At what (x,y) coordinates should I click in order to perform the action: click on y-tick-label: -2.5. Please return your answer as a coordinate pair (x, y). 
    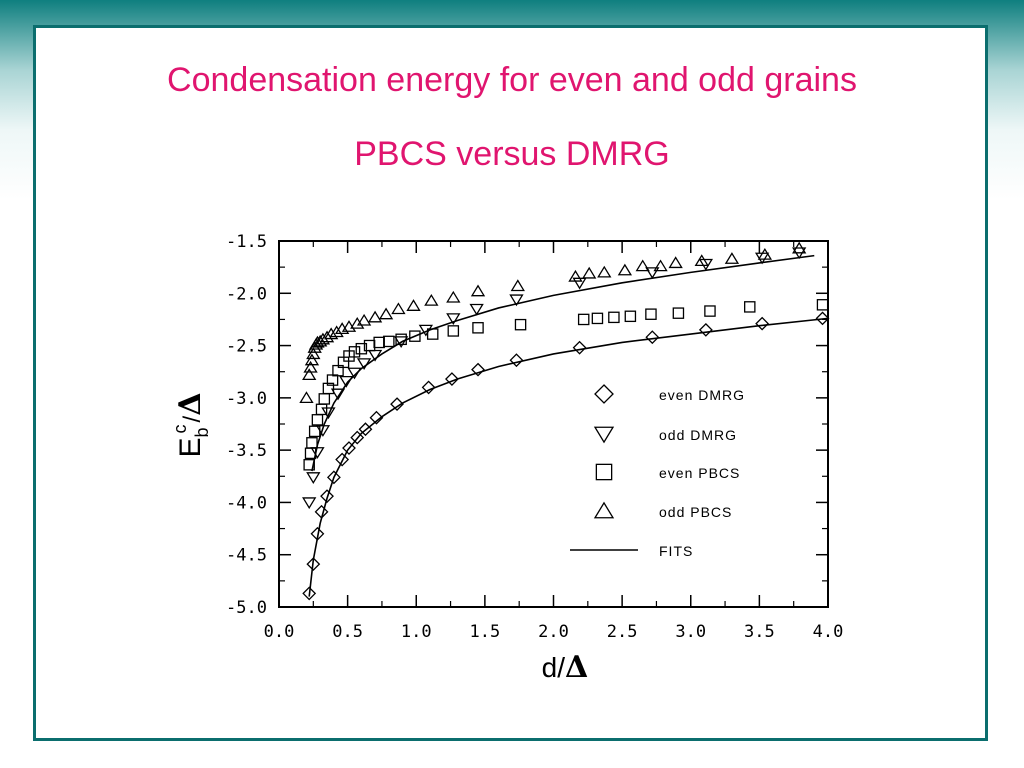
    Looking at the image, I should click on (246, 347).